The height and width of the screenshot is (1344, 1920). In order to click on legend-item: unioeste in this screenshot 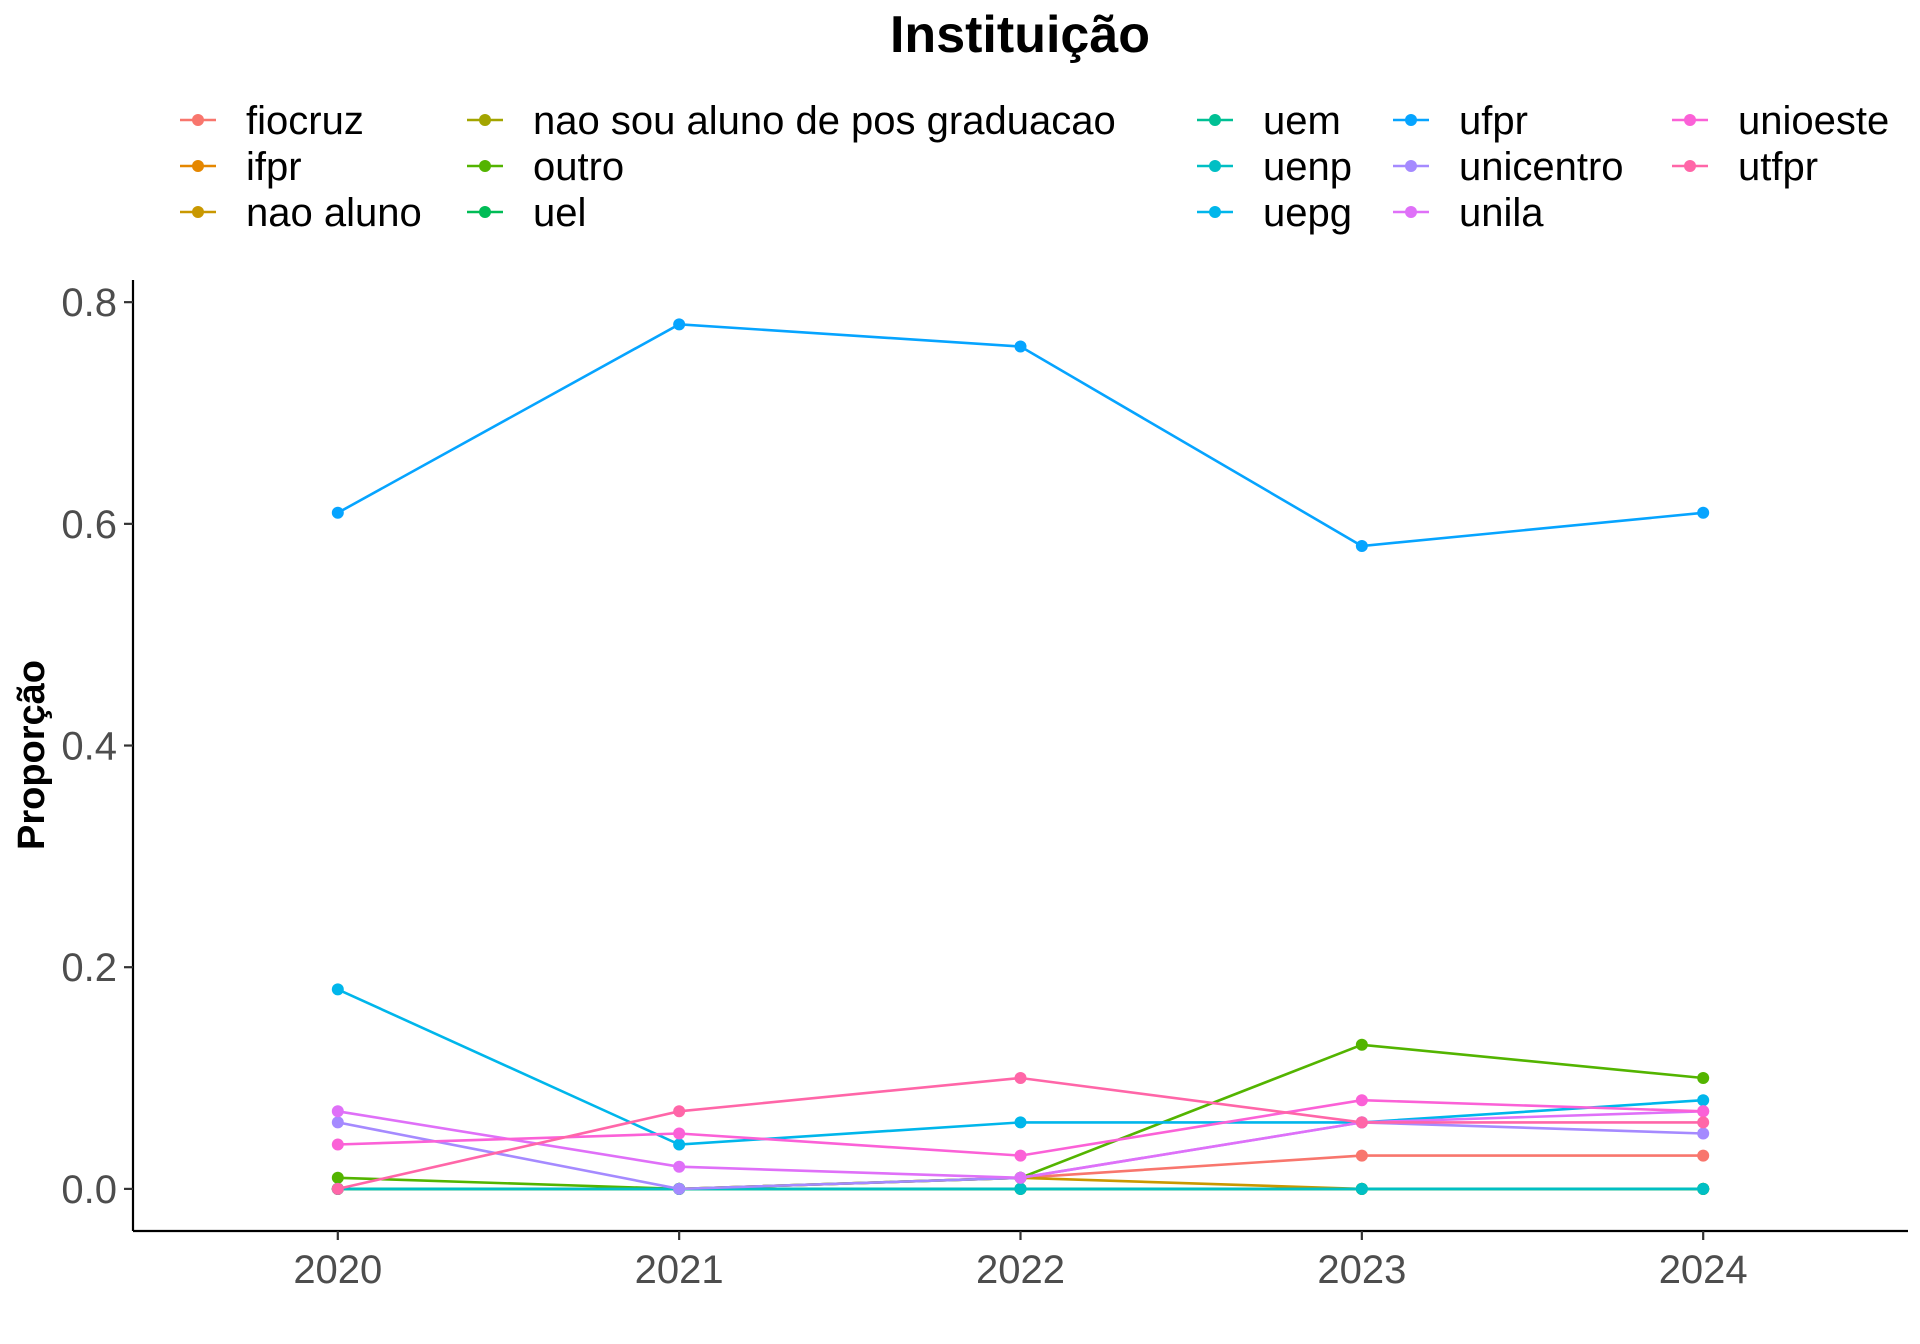, I will do `click(1780, 121)`.